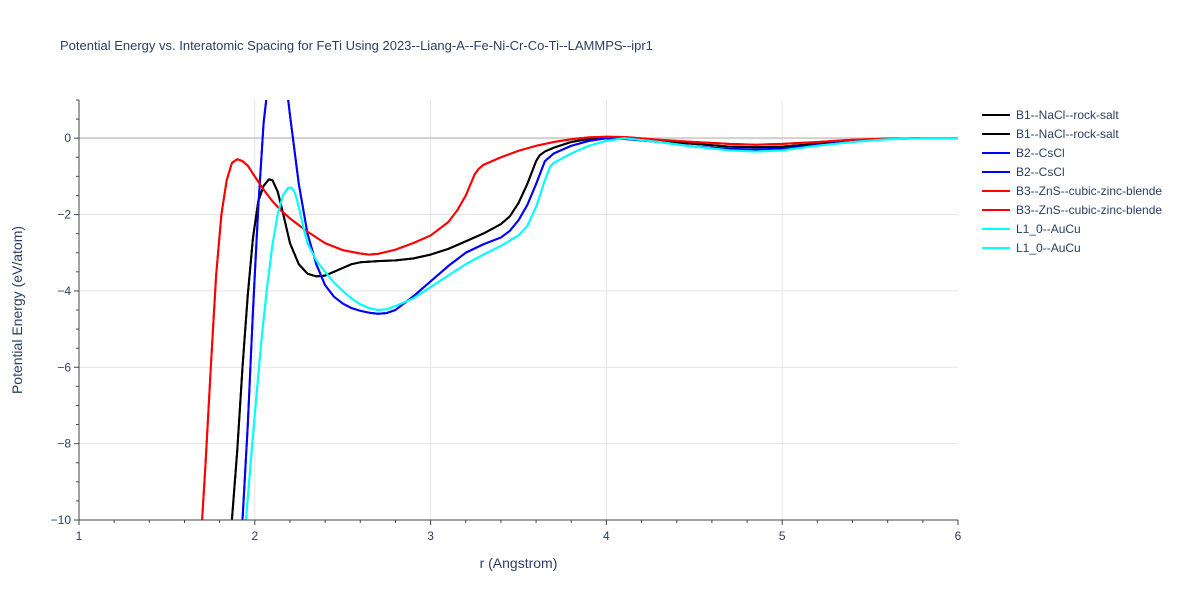 The image size is (1200, 600). Describe the element at coordinates (64, 291) in the screenshot. I see `y-tick-label: −4` at that location.